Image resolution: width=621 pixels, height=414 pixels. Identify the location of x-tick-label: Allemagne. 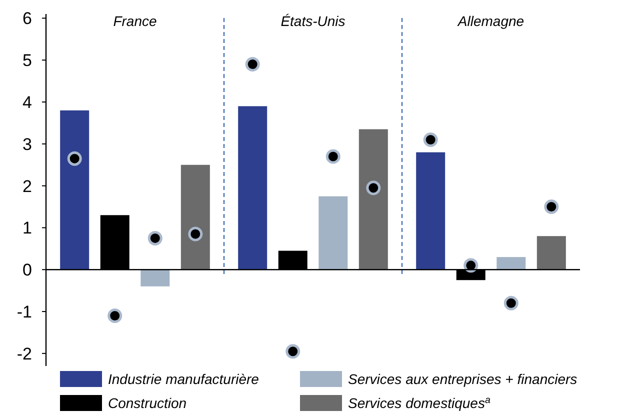
(490, 21).